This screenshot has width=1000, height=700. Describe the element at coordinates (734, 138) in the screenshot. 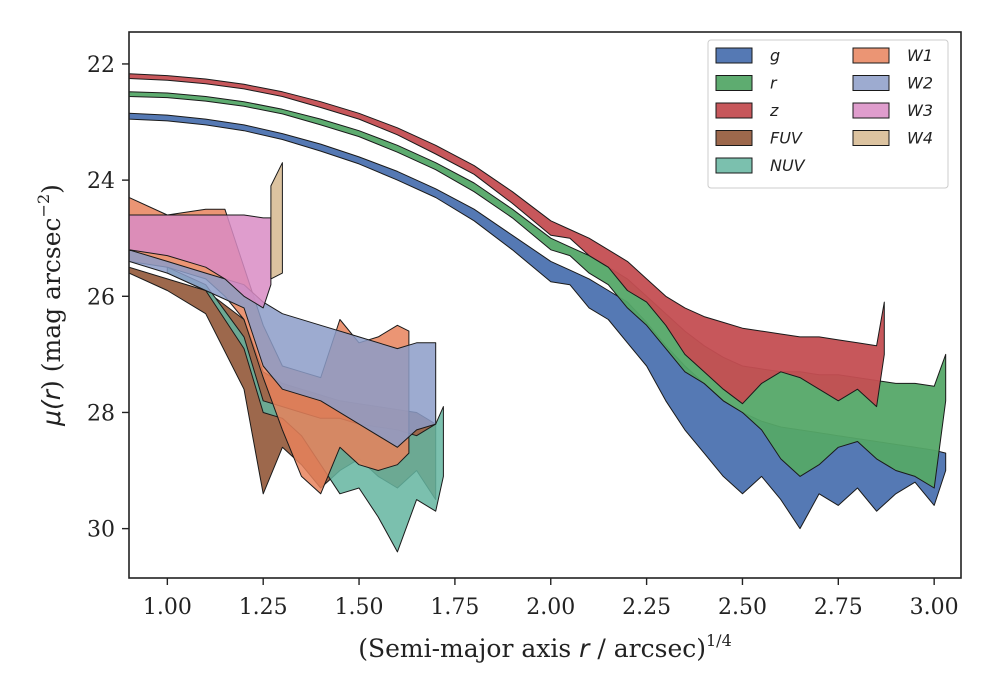

I see `legend-swatch-fuv` at that location.